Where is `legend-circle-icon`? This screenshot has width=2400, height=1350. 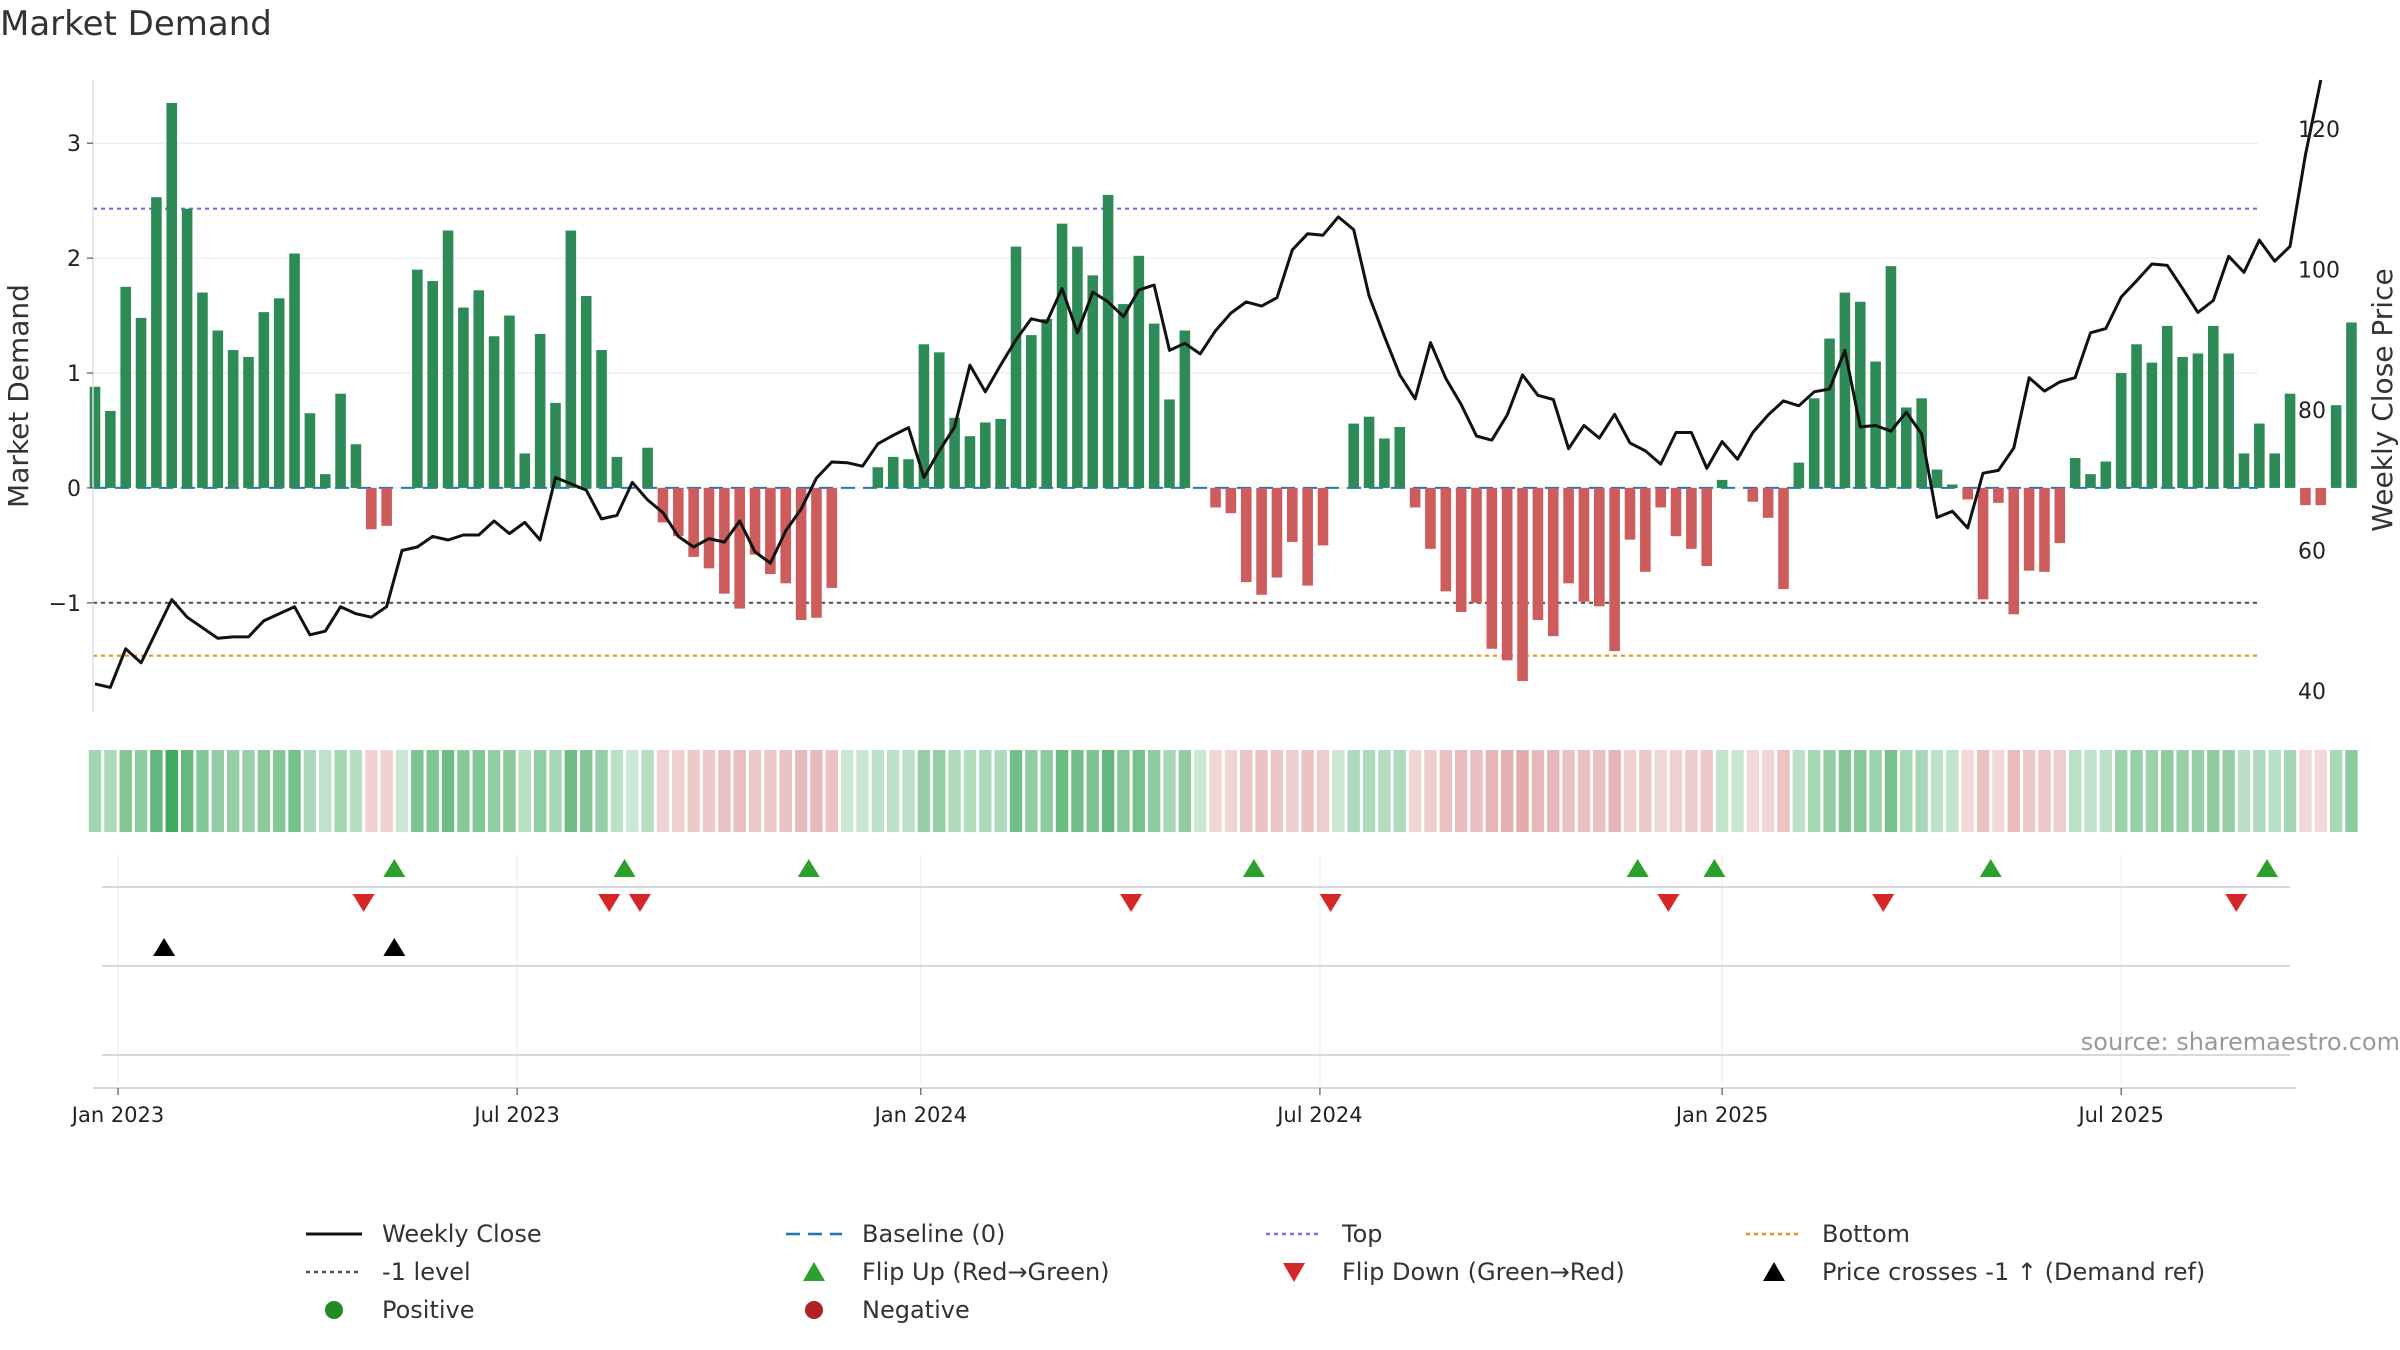 legend-circle-icon is located at coordinates (814, 1310).